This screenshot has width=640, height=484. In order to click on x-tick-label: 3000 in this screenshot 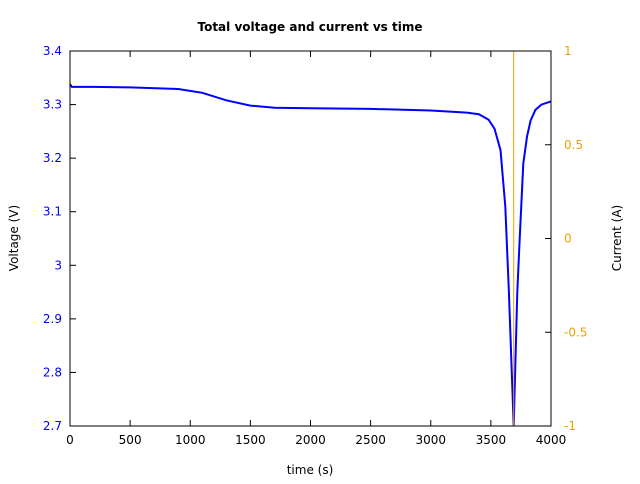, I will do `click(430, 440)`.